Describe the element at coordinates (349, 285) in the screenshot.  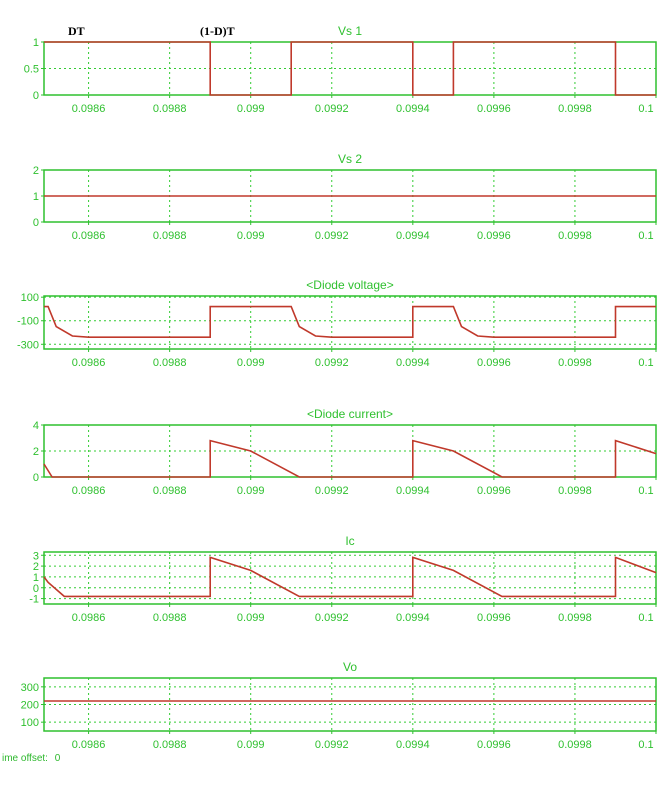
I see `plot-title: <Diode voltage>` at that location.